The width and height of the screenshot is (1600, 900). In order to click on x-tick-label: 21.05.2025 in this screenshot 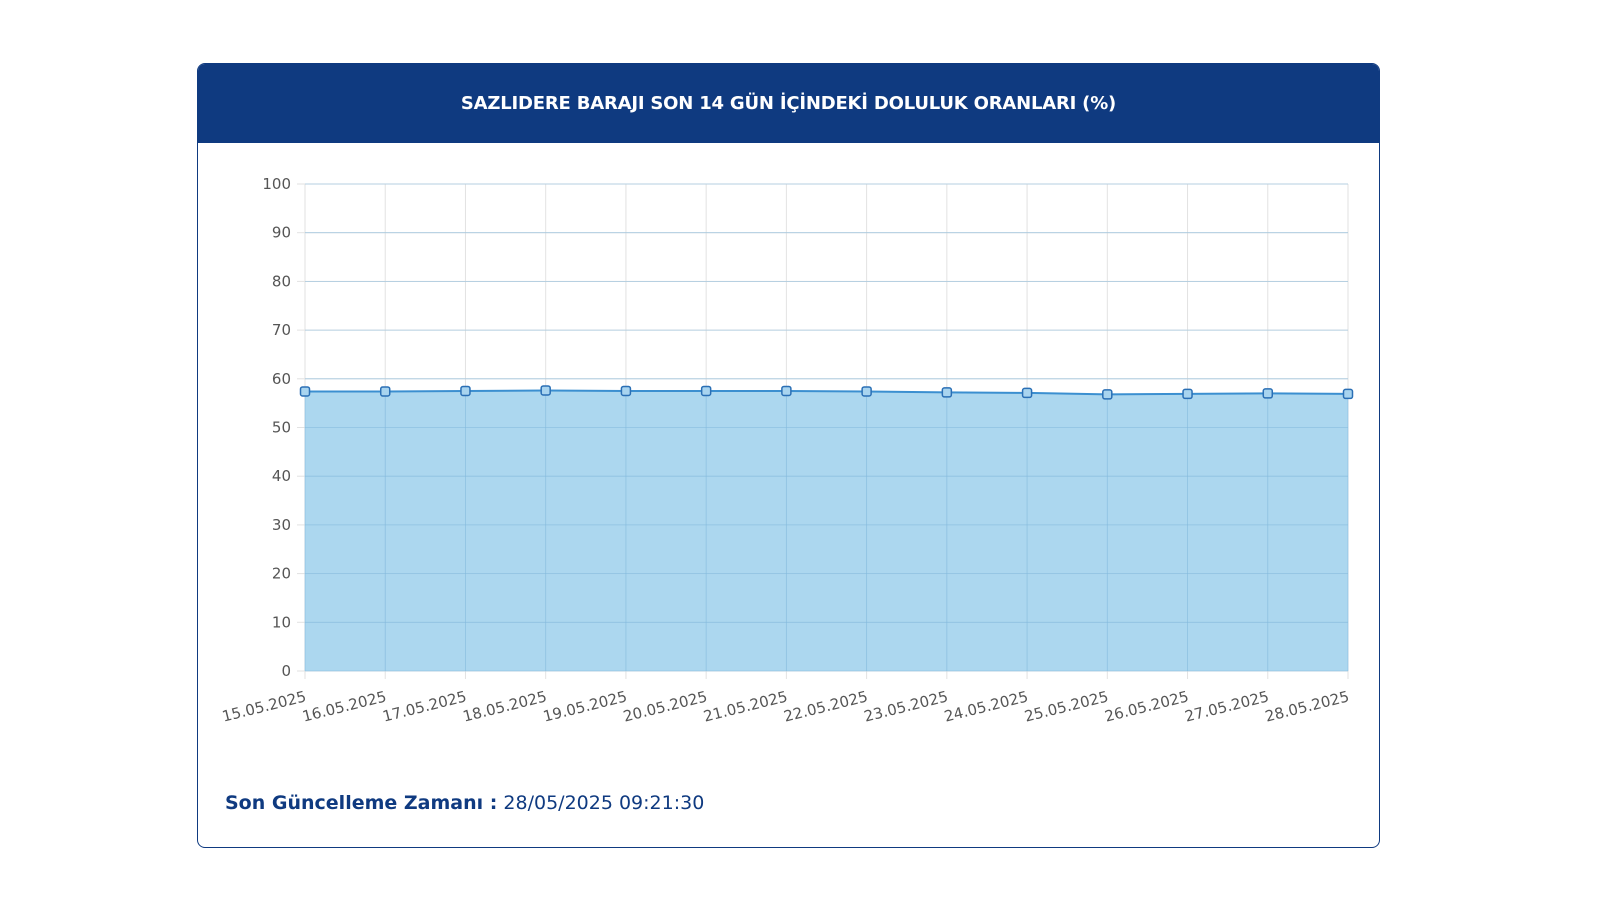, I will do `click(746, 706)`.